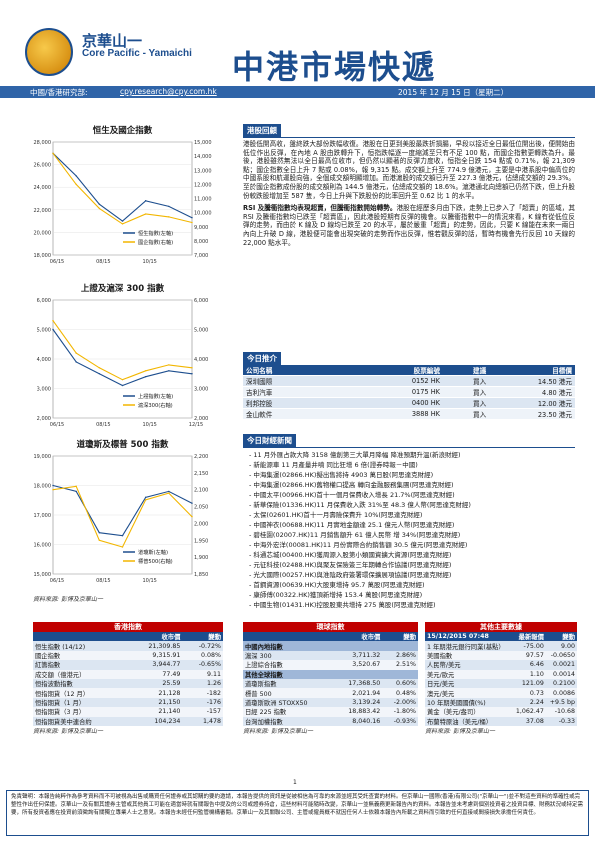 Image resolution: width=595 pixels, height=842 pixels. Describe the element at coordinates (155, 396) in the screenshot. I see `legend-label: 上證指數(左軸)` at that location.